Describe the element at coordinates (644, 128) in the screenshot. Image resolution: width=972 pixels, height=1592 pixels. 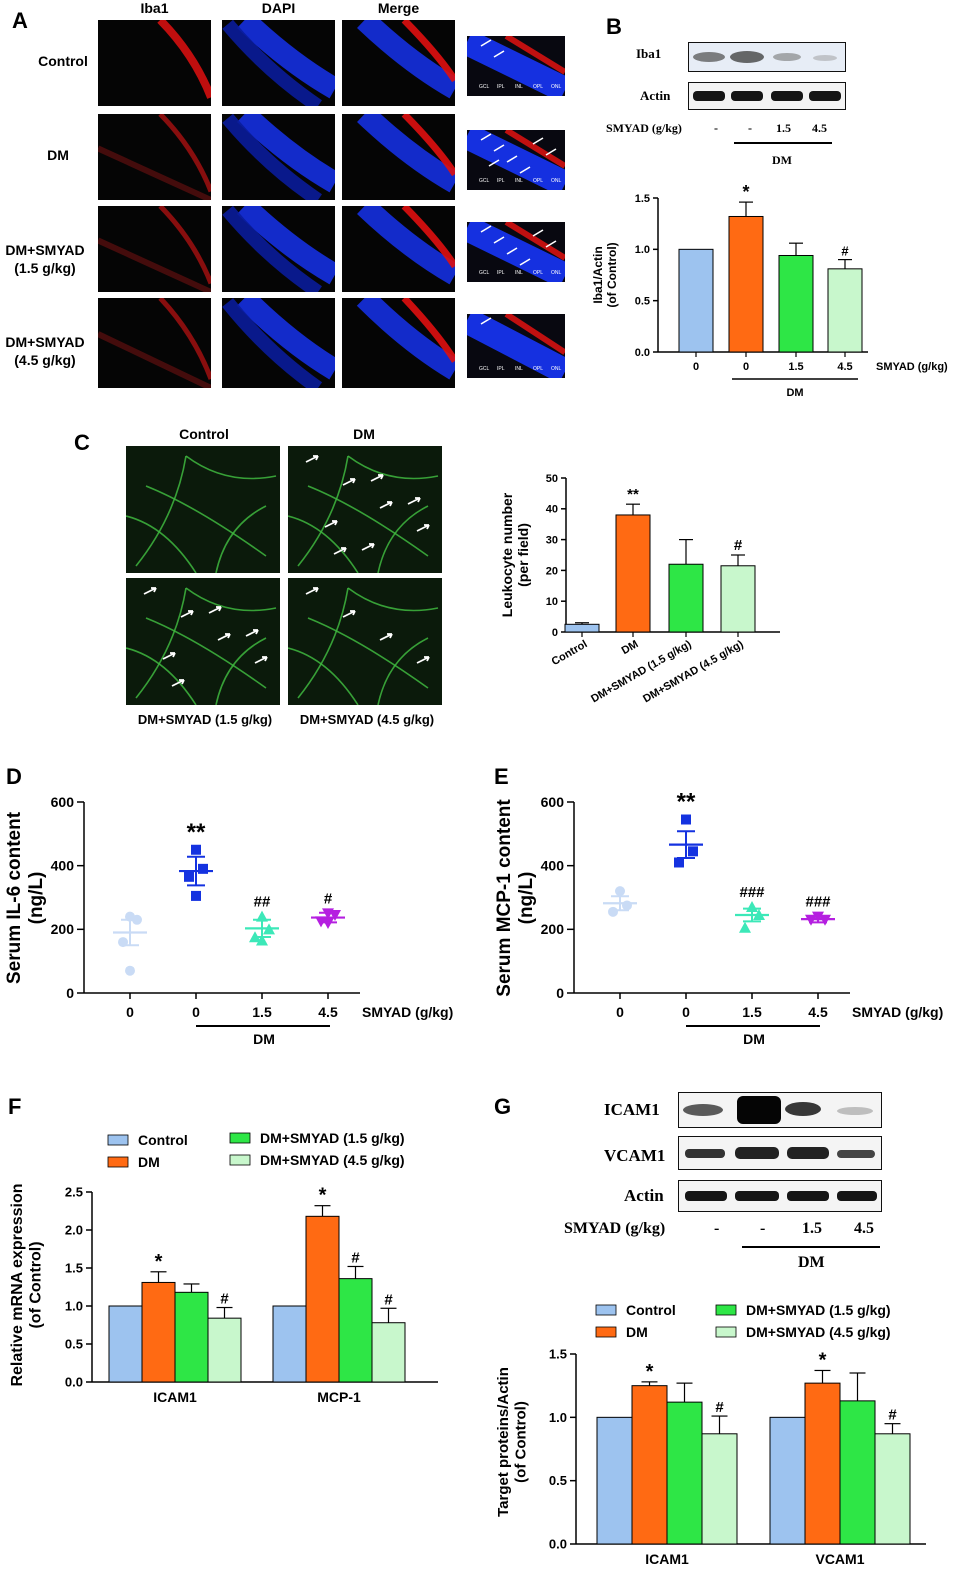
I see `dose-label-b: SMYAD (g/kg)` at that location.